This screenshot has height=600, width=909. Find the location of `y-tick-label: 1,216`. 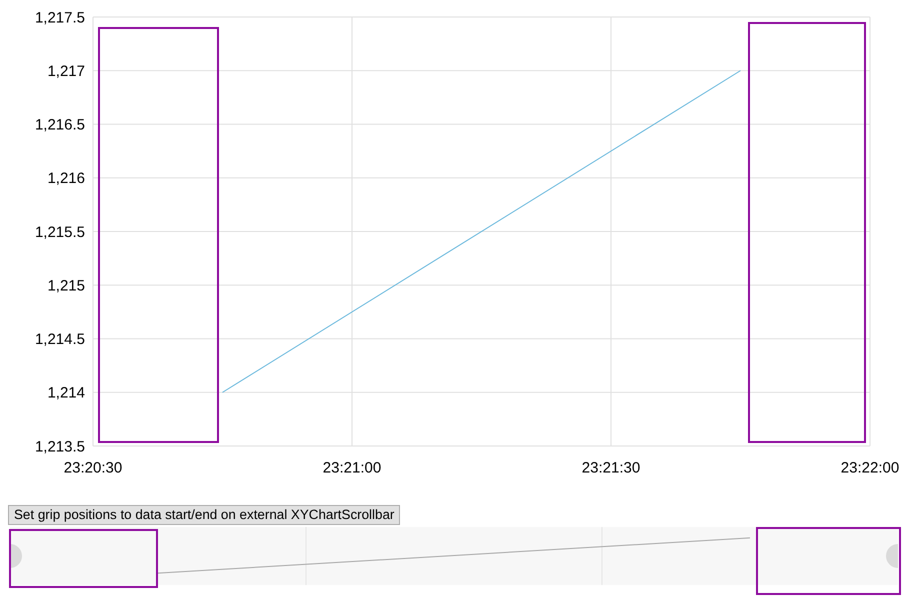

y-tick-label: 1,216 is located at coordinates (66, 179).